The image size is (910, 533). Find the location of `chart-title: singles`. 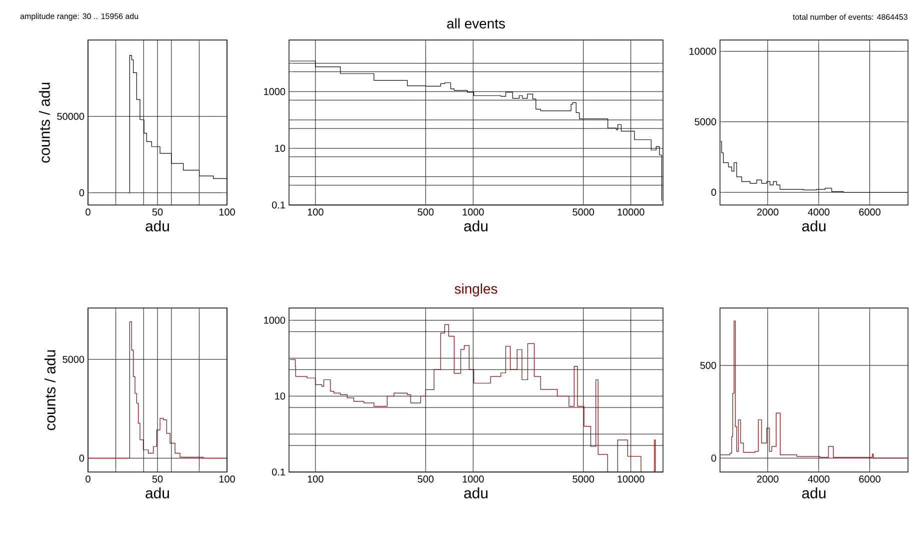

chart-title: singles is located at coordinates (476, 290).